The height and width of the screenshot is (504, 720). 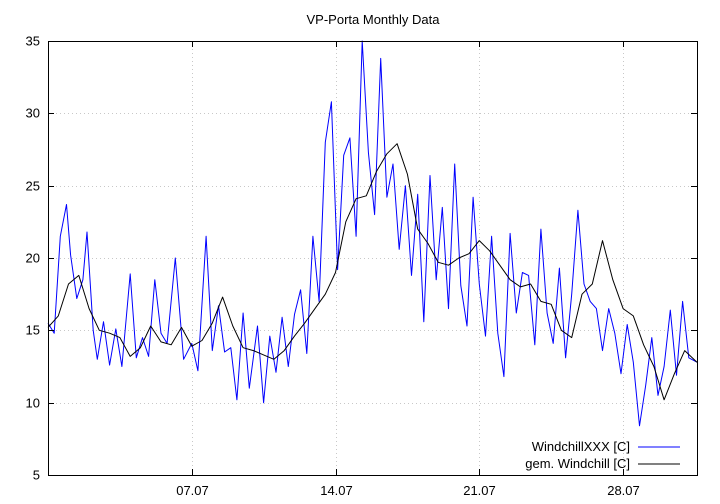 I want to click on legend: WindchillXXX [C] gem. Windchill [C], so click(x=602, y=455).